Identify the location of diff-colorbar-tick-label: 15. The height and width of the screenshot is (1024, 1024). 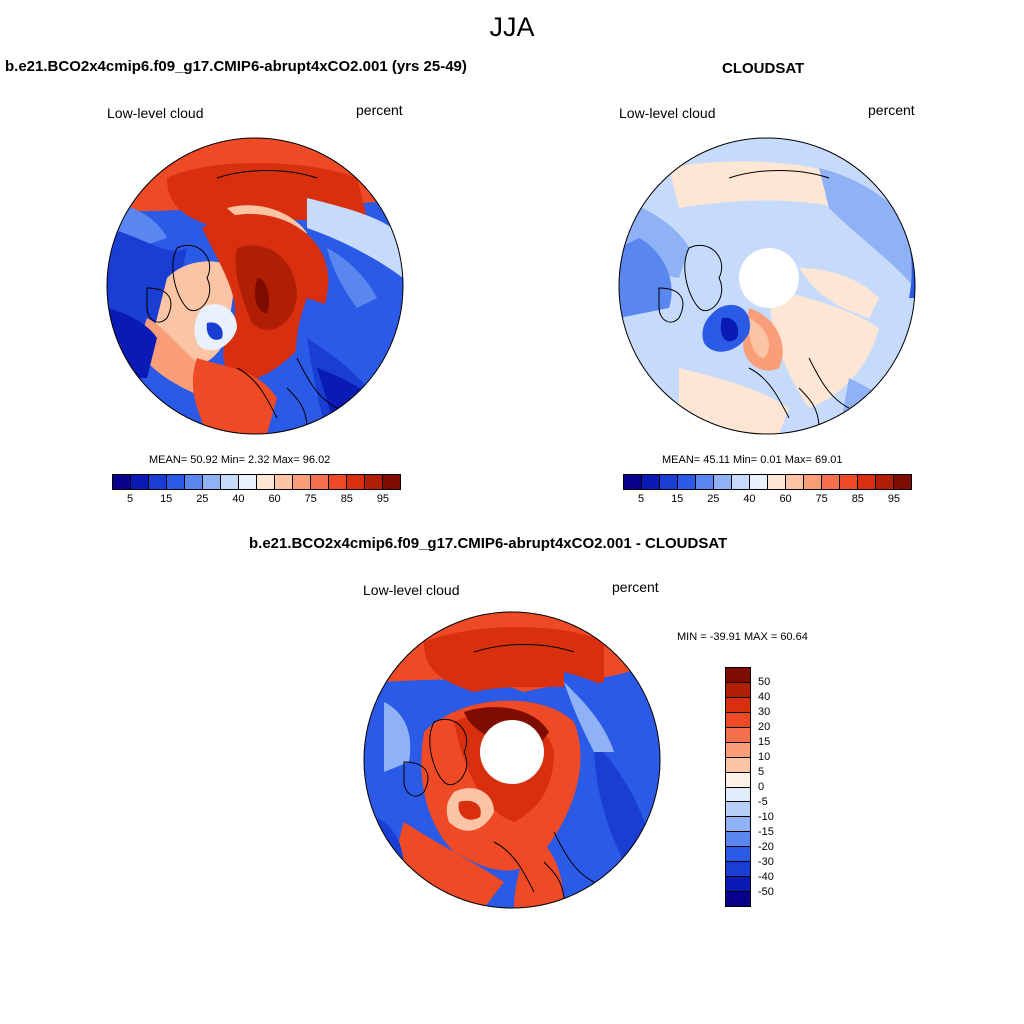
(764, 742).